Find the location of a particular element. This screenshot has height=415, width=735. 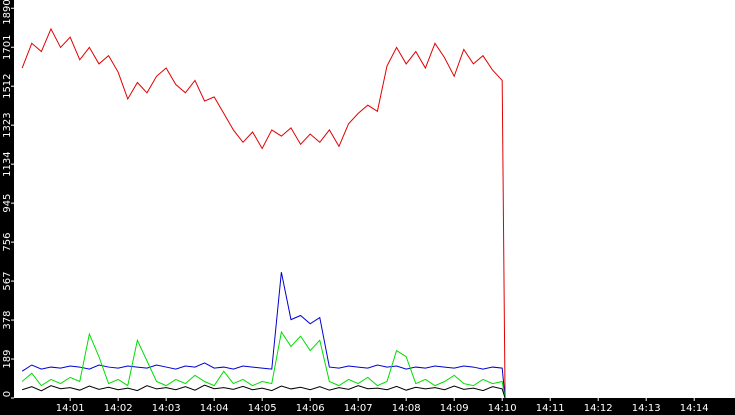

x-tick-label: 14:12 is located at coordinates (598, 408).